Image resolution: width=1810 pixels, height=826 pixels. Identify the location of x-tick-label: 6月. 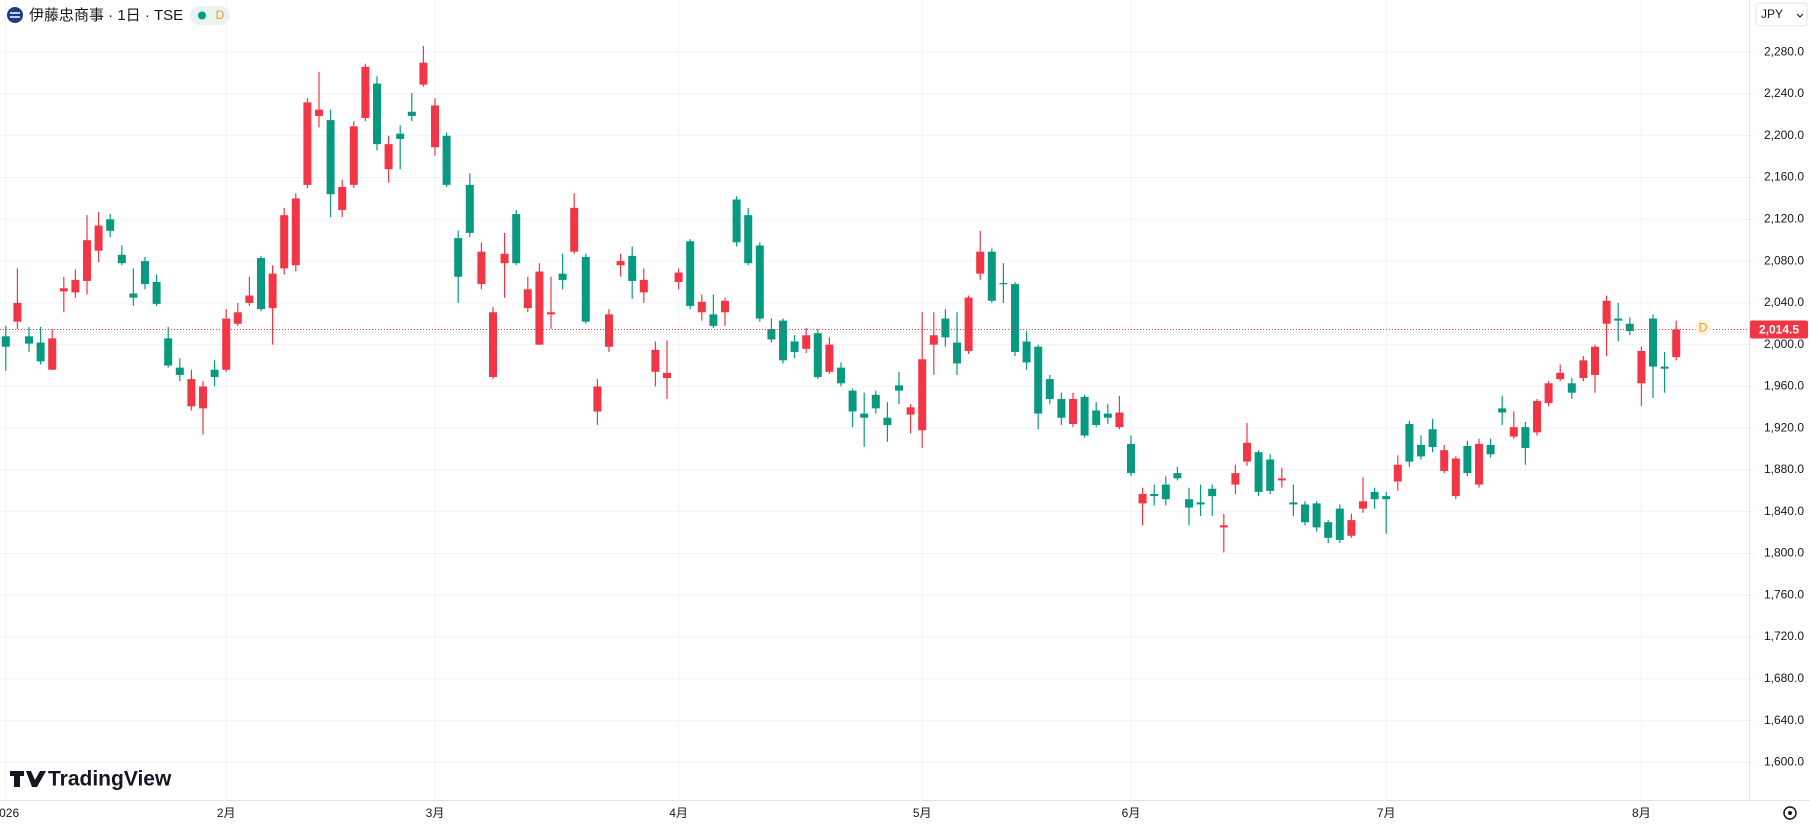
(1131, 813).